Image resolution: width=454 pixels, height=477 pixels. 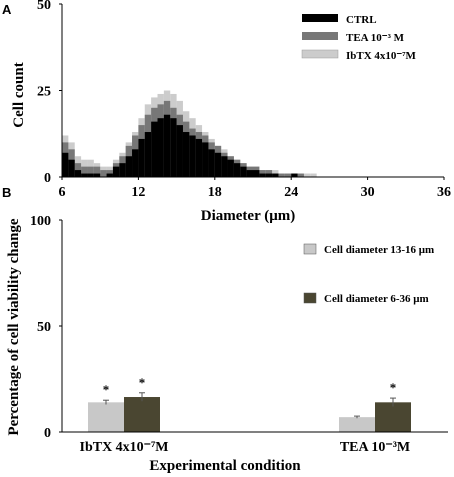 I want to click on histogram-x-tick-label: 30, so click(x=368, y=192).